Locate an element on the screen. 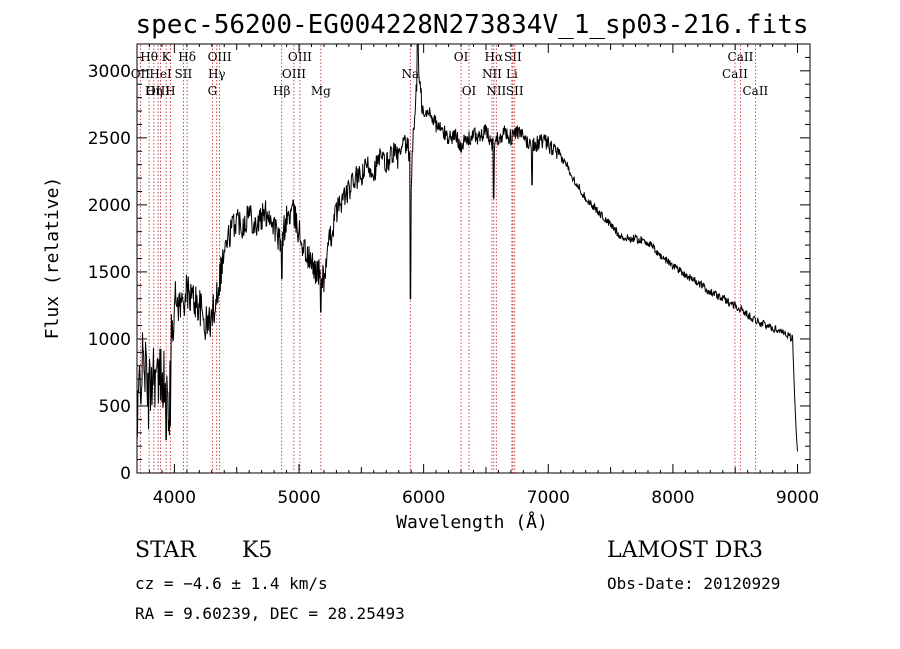 The image size is (900, 649). x-tick-label: 9000 is located at coordinates (797, 498).